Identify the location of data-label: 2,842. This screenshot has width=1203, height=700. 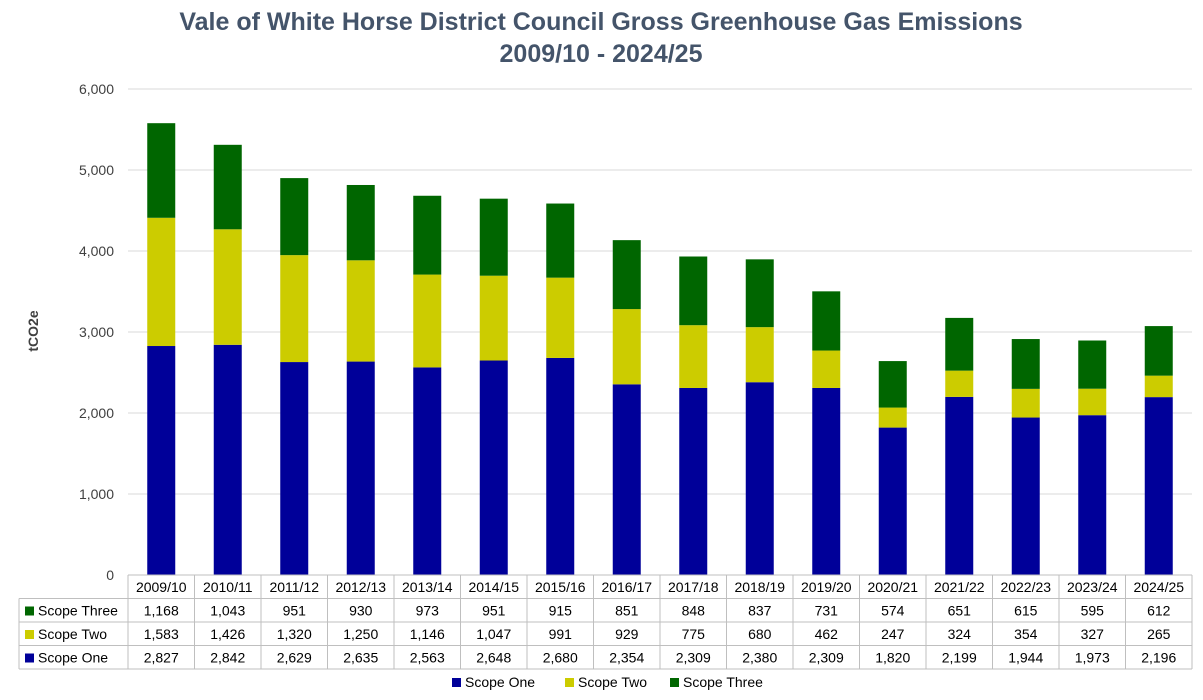
(227, 658).